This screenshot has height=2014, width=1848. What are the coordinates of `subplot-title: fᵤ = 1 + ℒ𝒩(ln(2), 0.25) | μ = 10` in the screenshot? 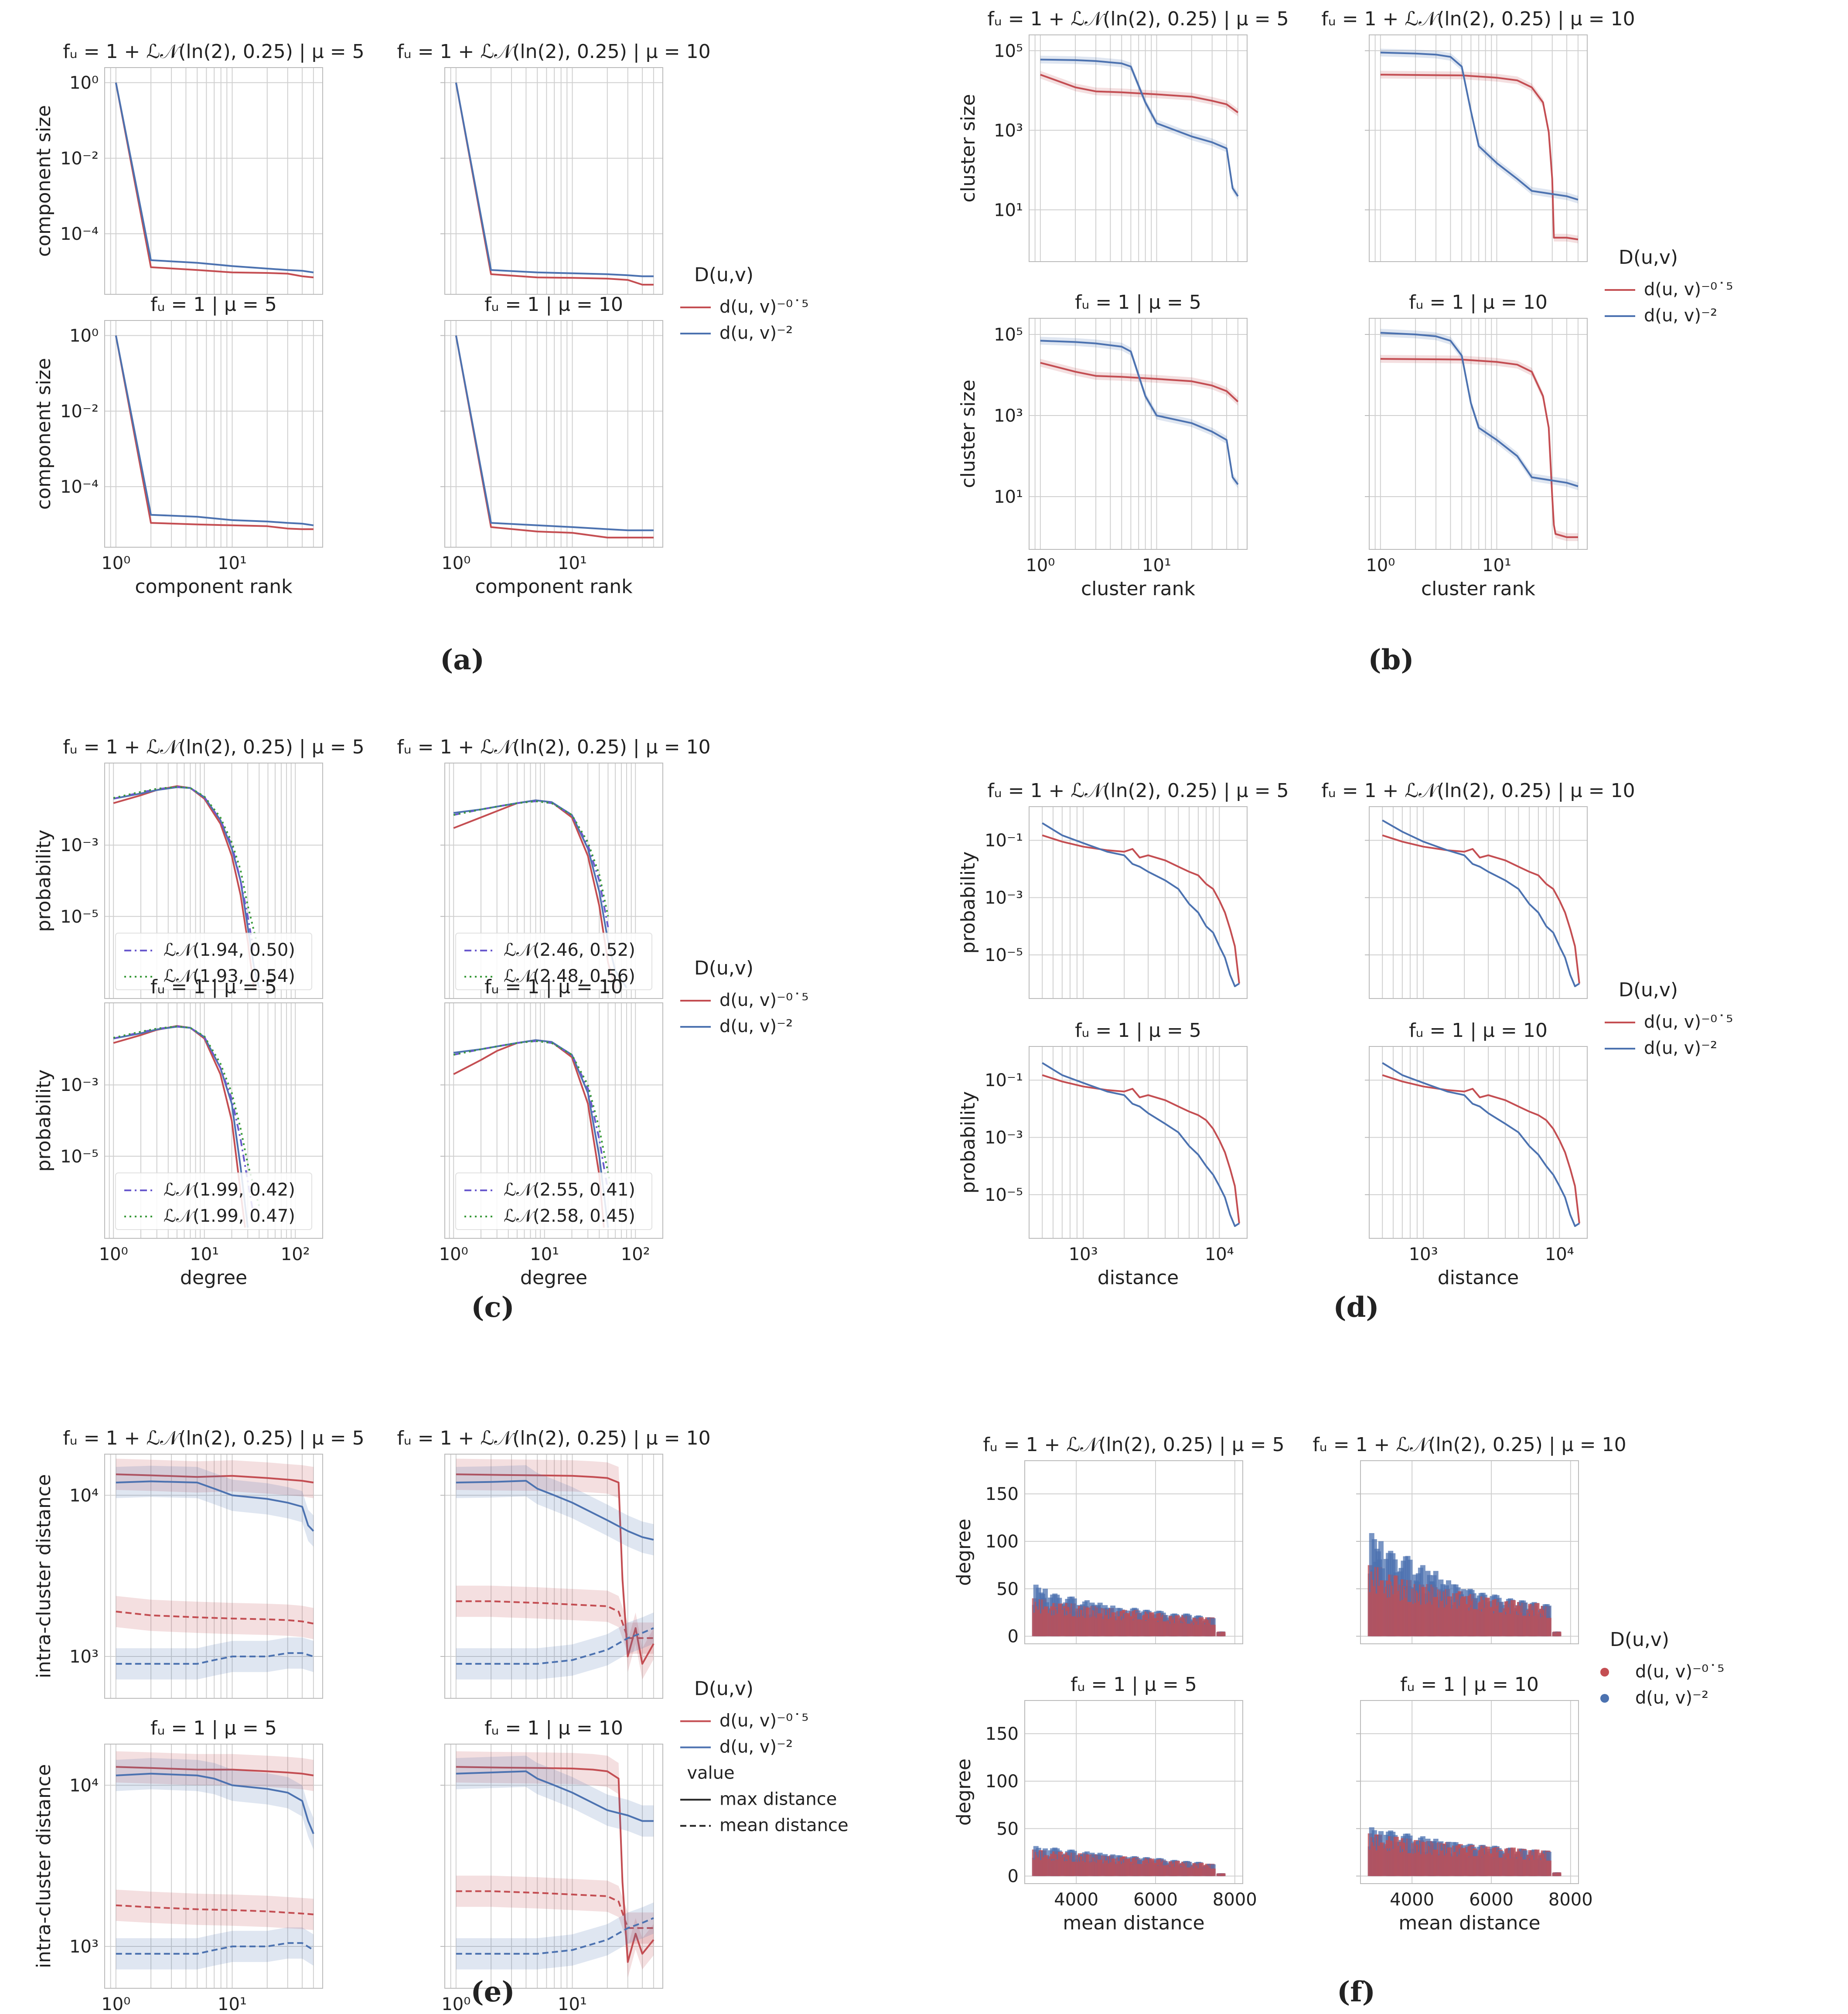 It's located at (553, 747).